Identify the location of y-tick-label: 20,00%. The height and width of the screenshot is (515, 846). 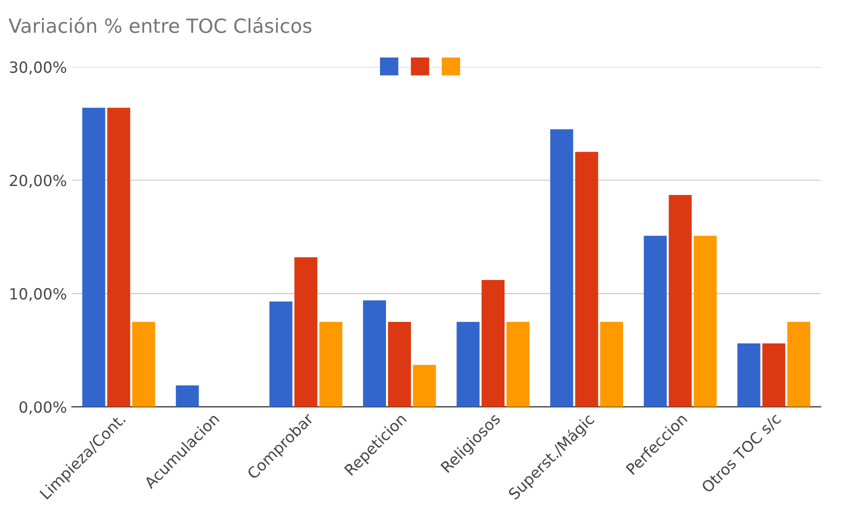
(38, 181).